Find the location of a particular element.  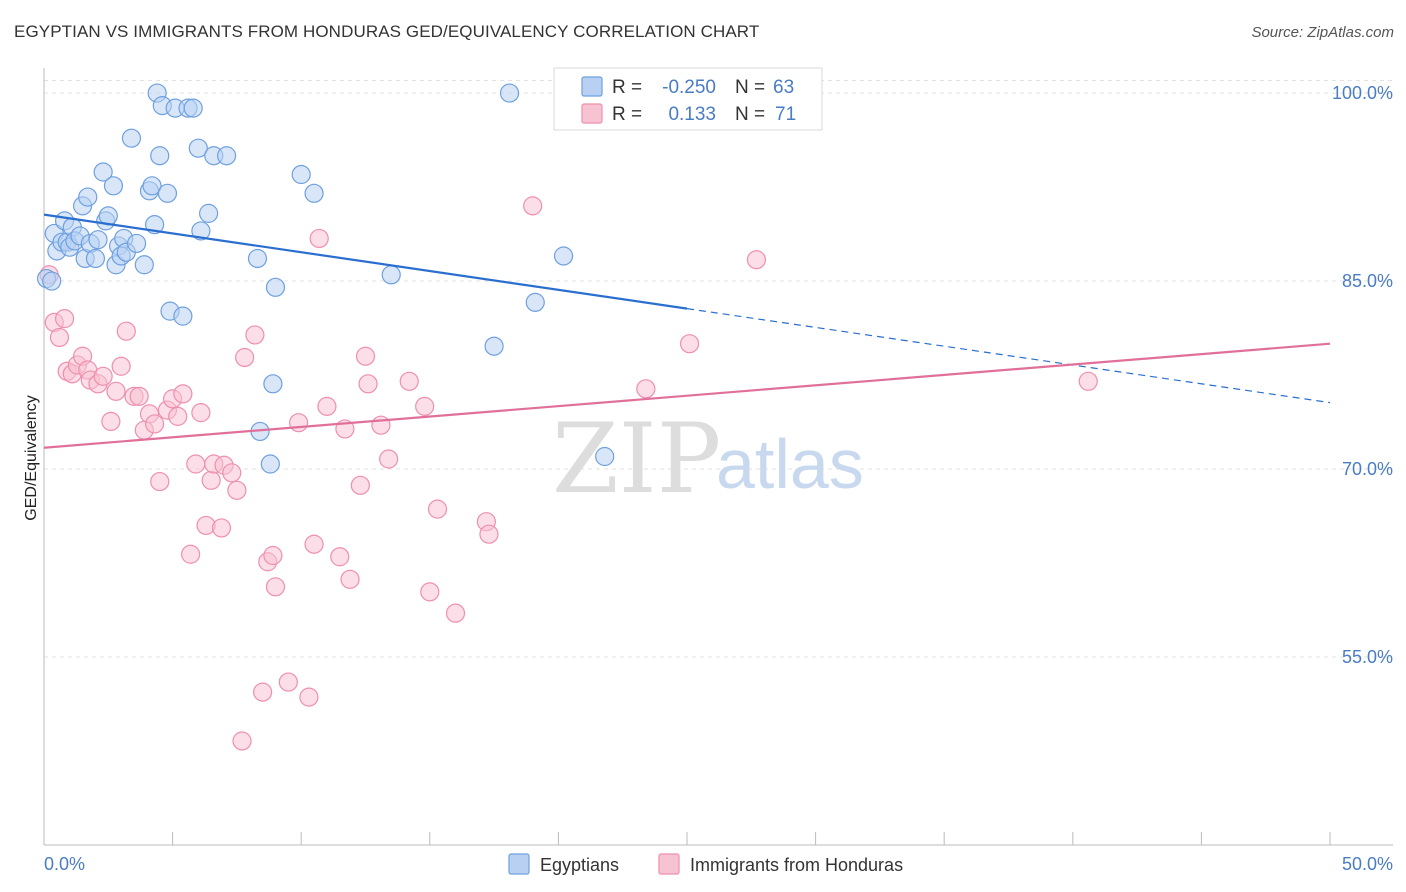

legend-n-label-2: N = is located at coordinates (750, 114).